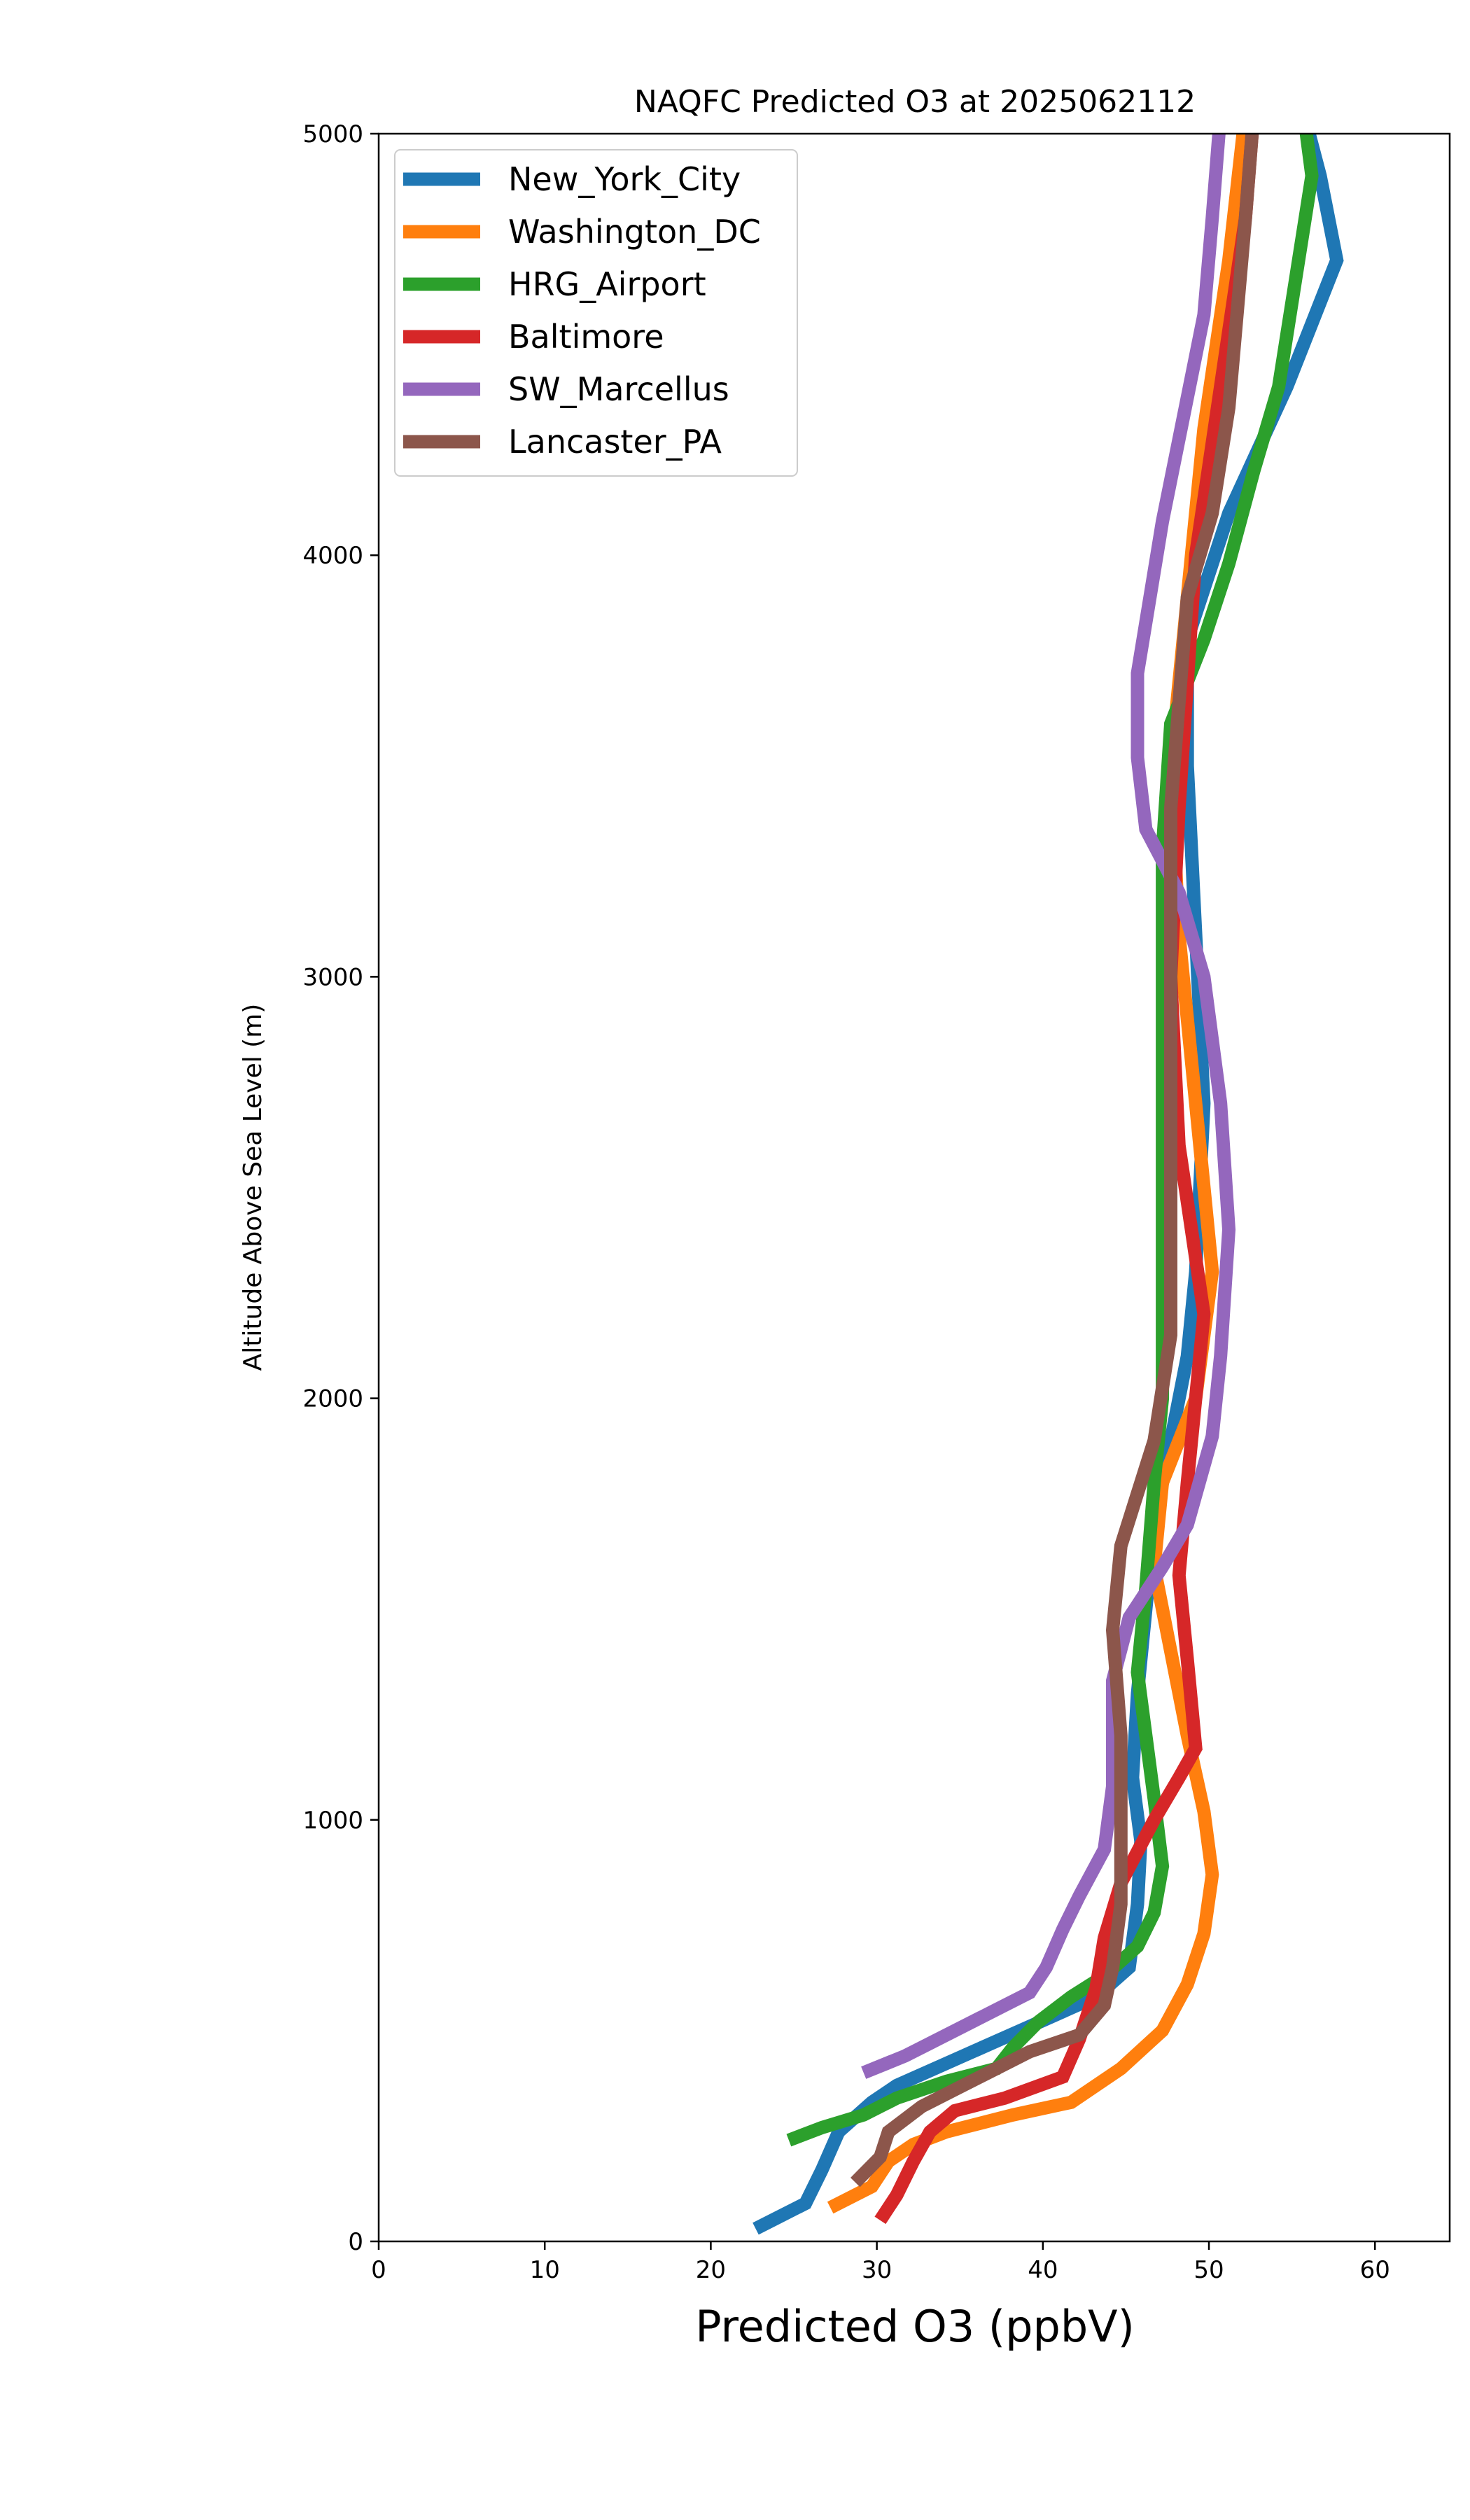  What do you see at coordinates (711, 2270) in the screenshot?
I see `x-tick-label: 20` at bounding box center [711, 2270].